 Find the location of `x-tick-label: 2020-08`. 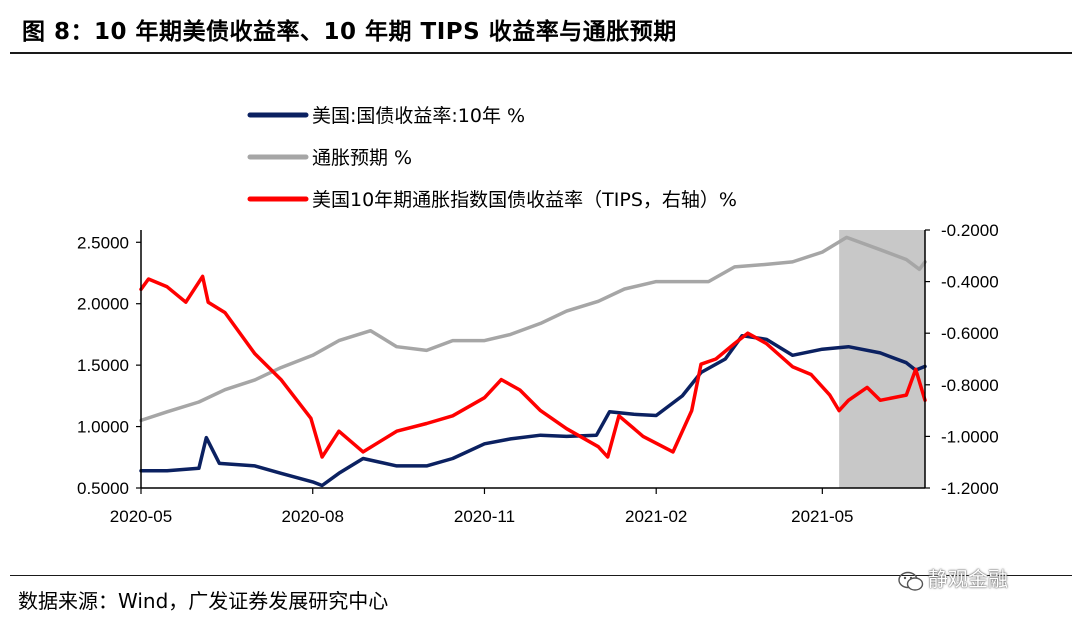

x-tick-label: 2020-08 is located at coordinates (313, 516).